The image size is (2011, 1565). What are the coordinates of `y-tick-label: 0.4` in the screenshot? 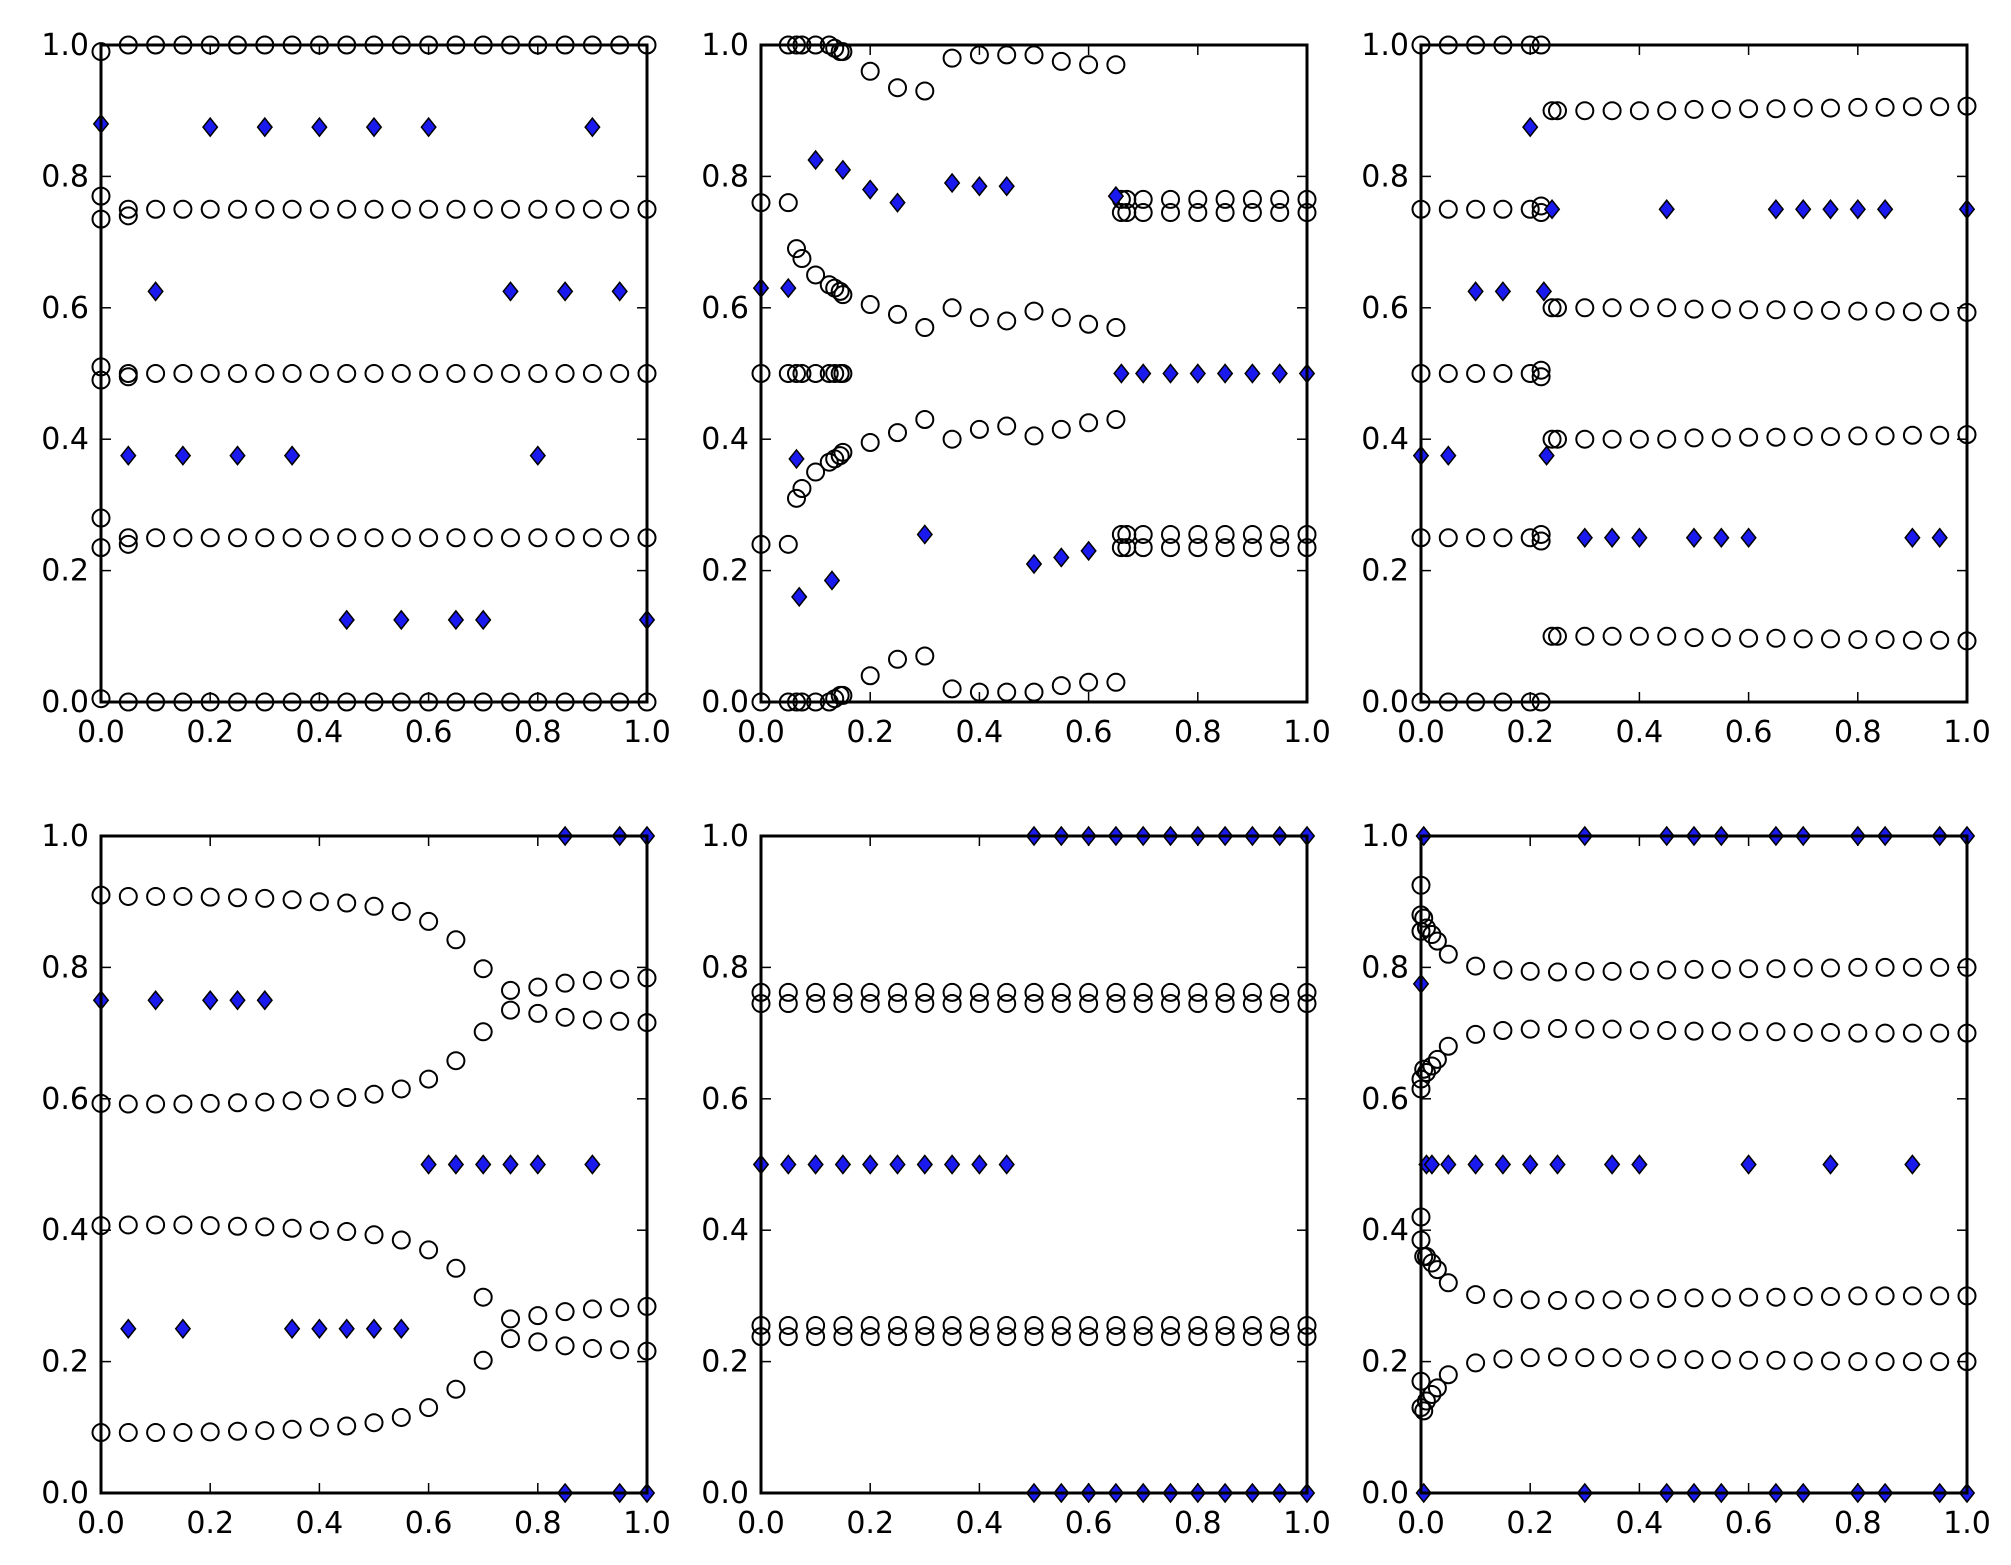 It's located at (65, 439).